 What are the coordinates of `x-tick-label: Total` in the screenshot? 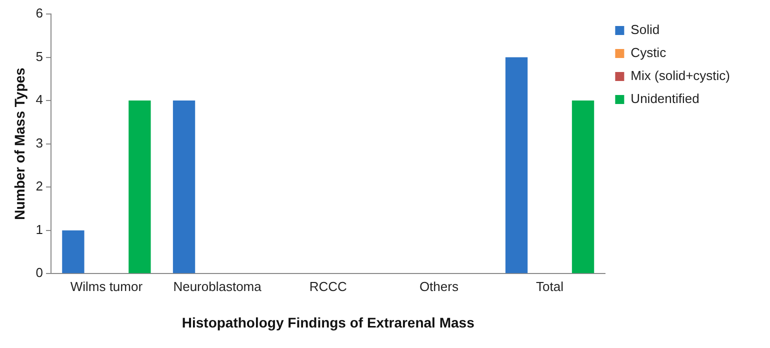 It's located at (550, 286).